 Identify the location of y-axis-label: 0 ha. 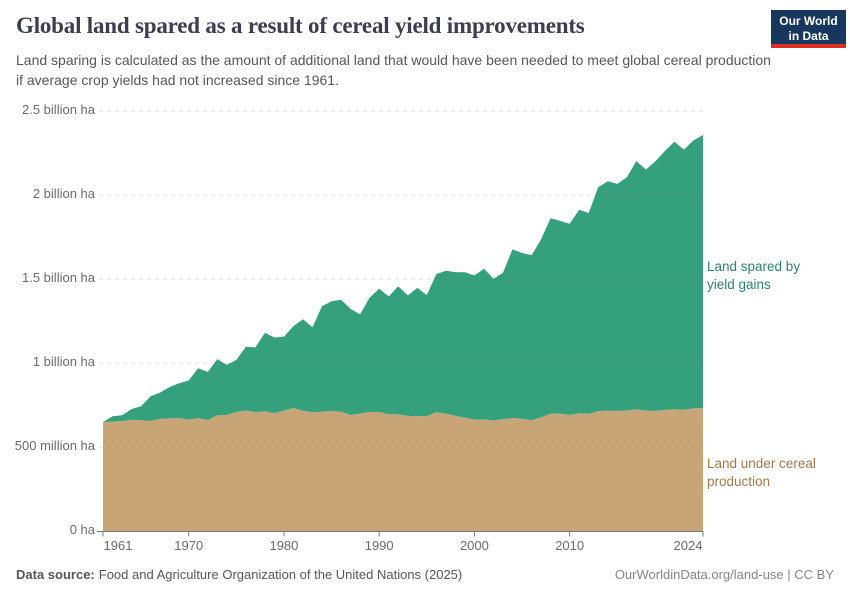
(82, 529).